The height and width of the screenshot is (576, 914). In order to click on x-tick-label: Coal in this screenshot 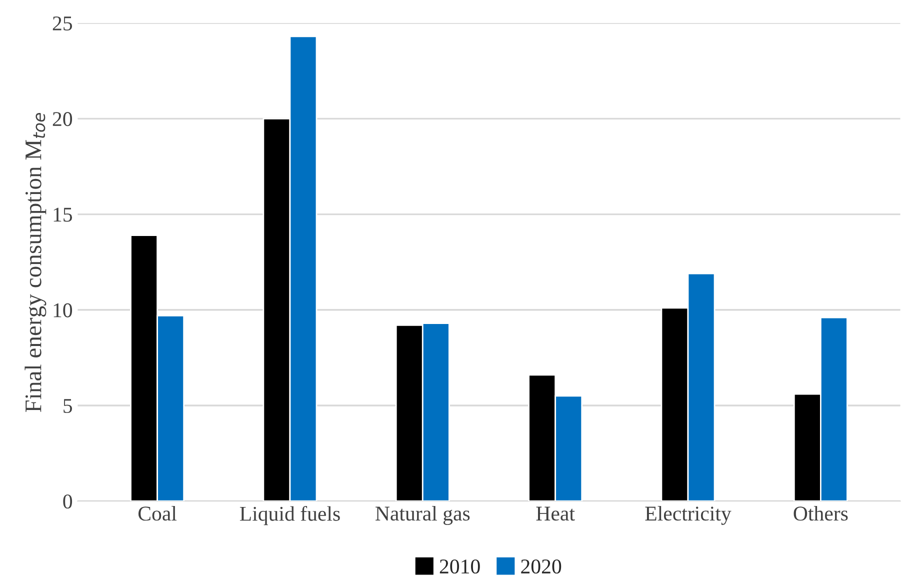, I will do `click(157, 513)`.